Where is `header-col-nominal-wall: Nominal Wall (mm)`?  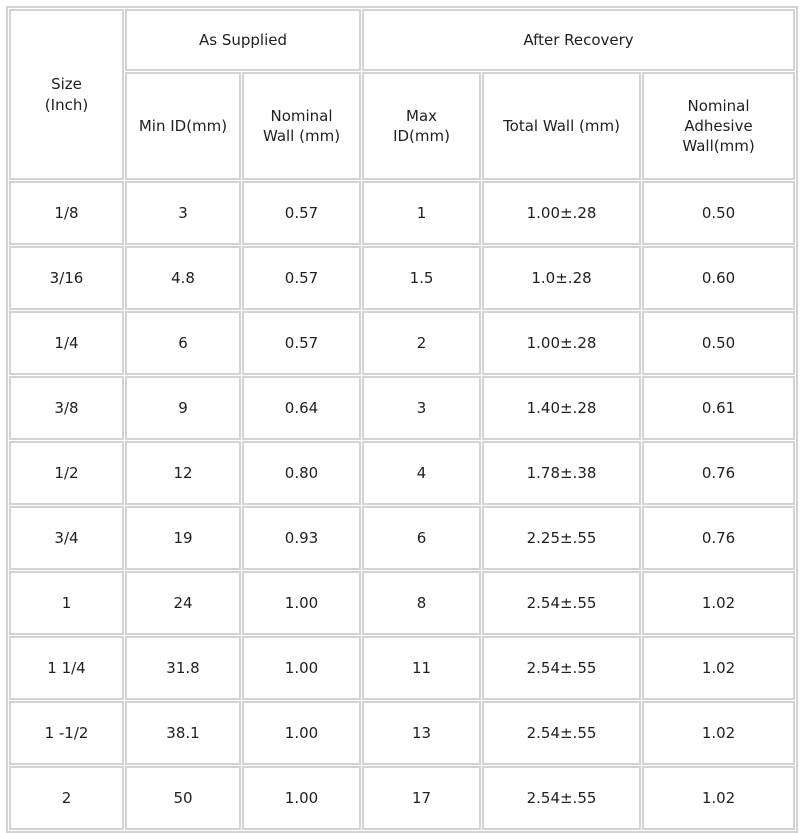 header-col-nominal-wall: Nominal Wall (mm) is located at coordinates (302, 126).